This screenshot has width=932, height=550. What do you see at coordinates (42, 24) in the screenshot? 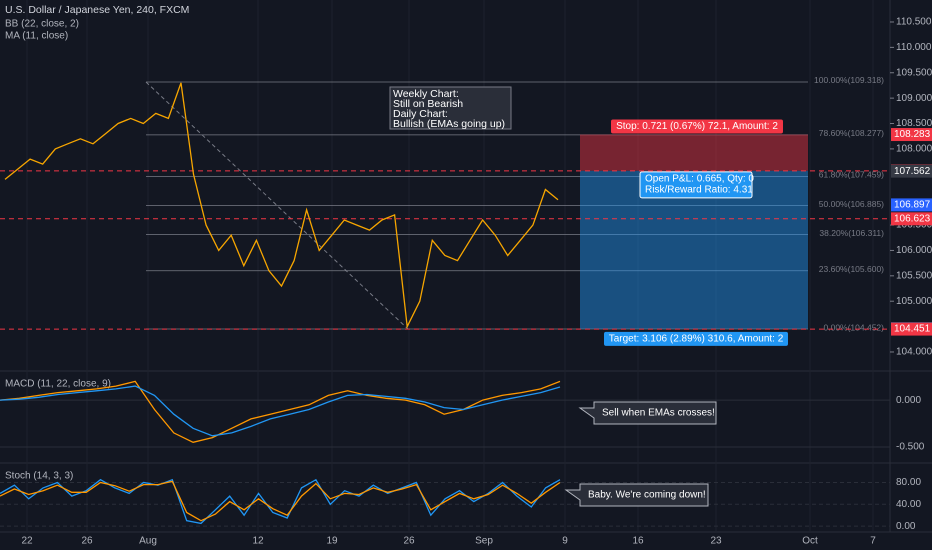
I see `indicator-label: BB (22, close, 2)` at bounding box center [42, 24].